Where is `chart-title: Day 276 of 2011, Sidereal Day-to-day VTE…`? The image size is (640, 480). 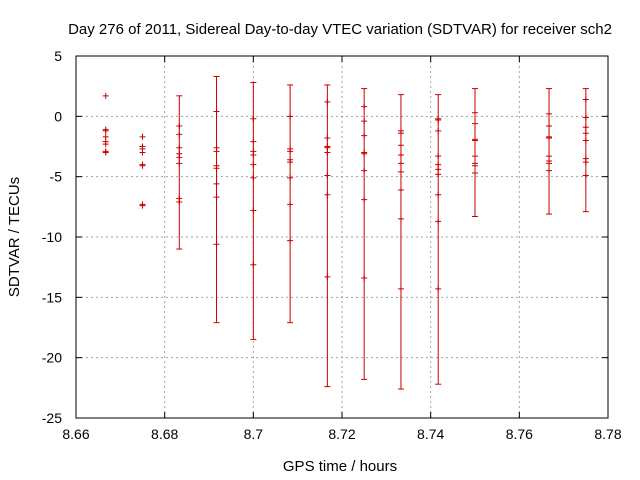 chart-title: Day 276 of 2011, Sidereal Day-to-day VTE… is located at coordinates (340, 29).